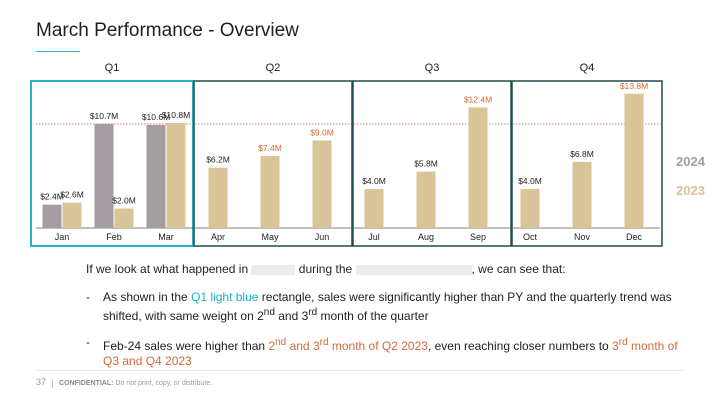 The image size is (720, 405). I want to click on data-label: $13.8M, so click(634, 86).